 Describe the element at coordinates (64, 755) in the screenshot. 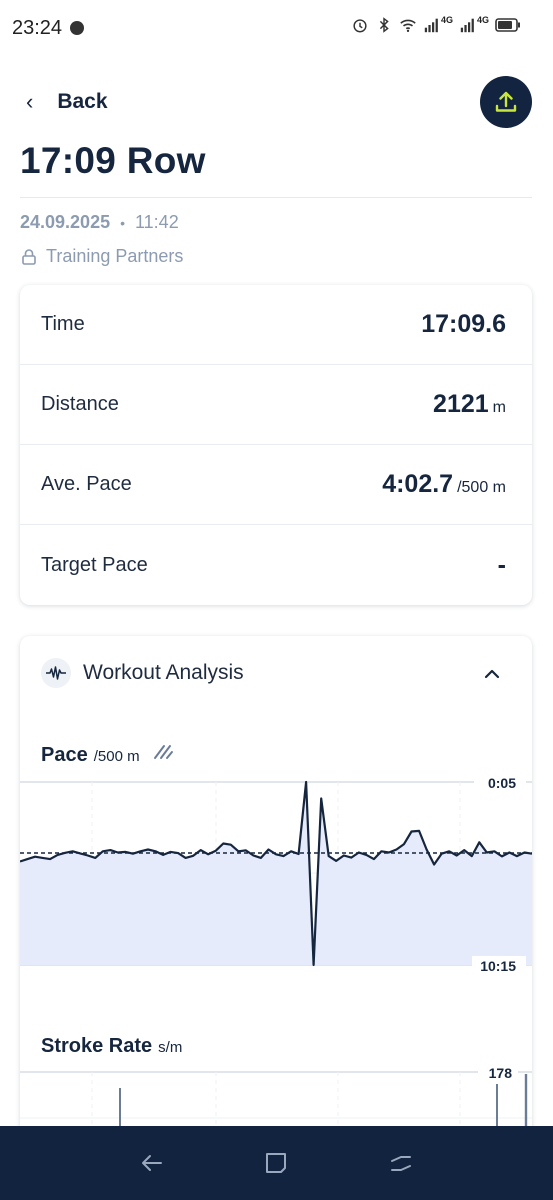

I see `pace-title: Pace` at that location.